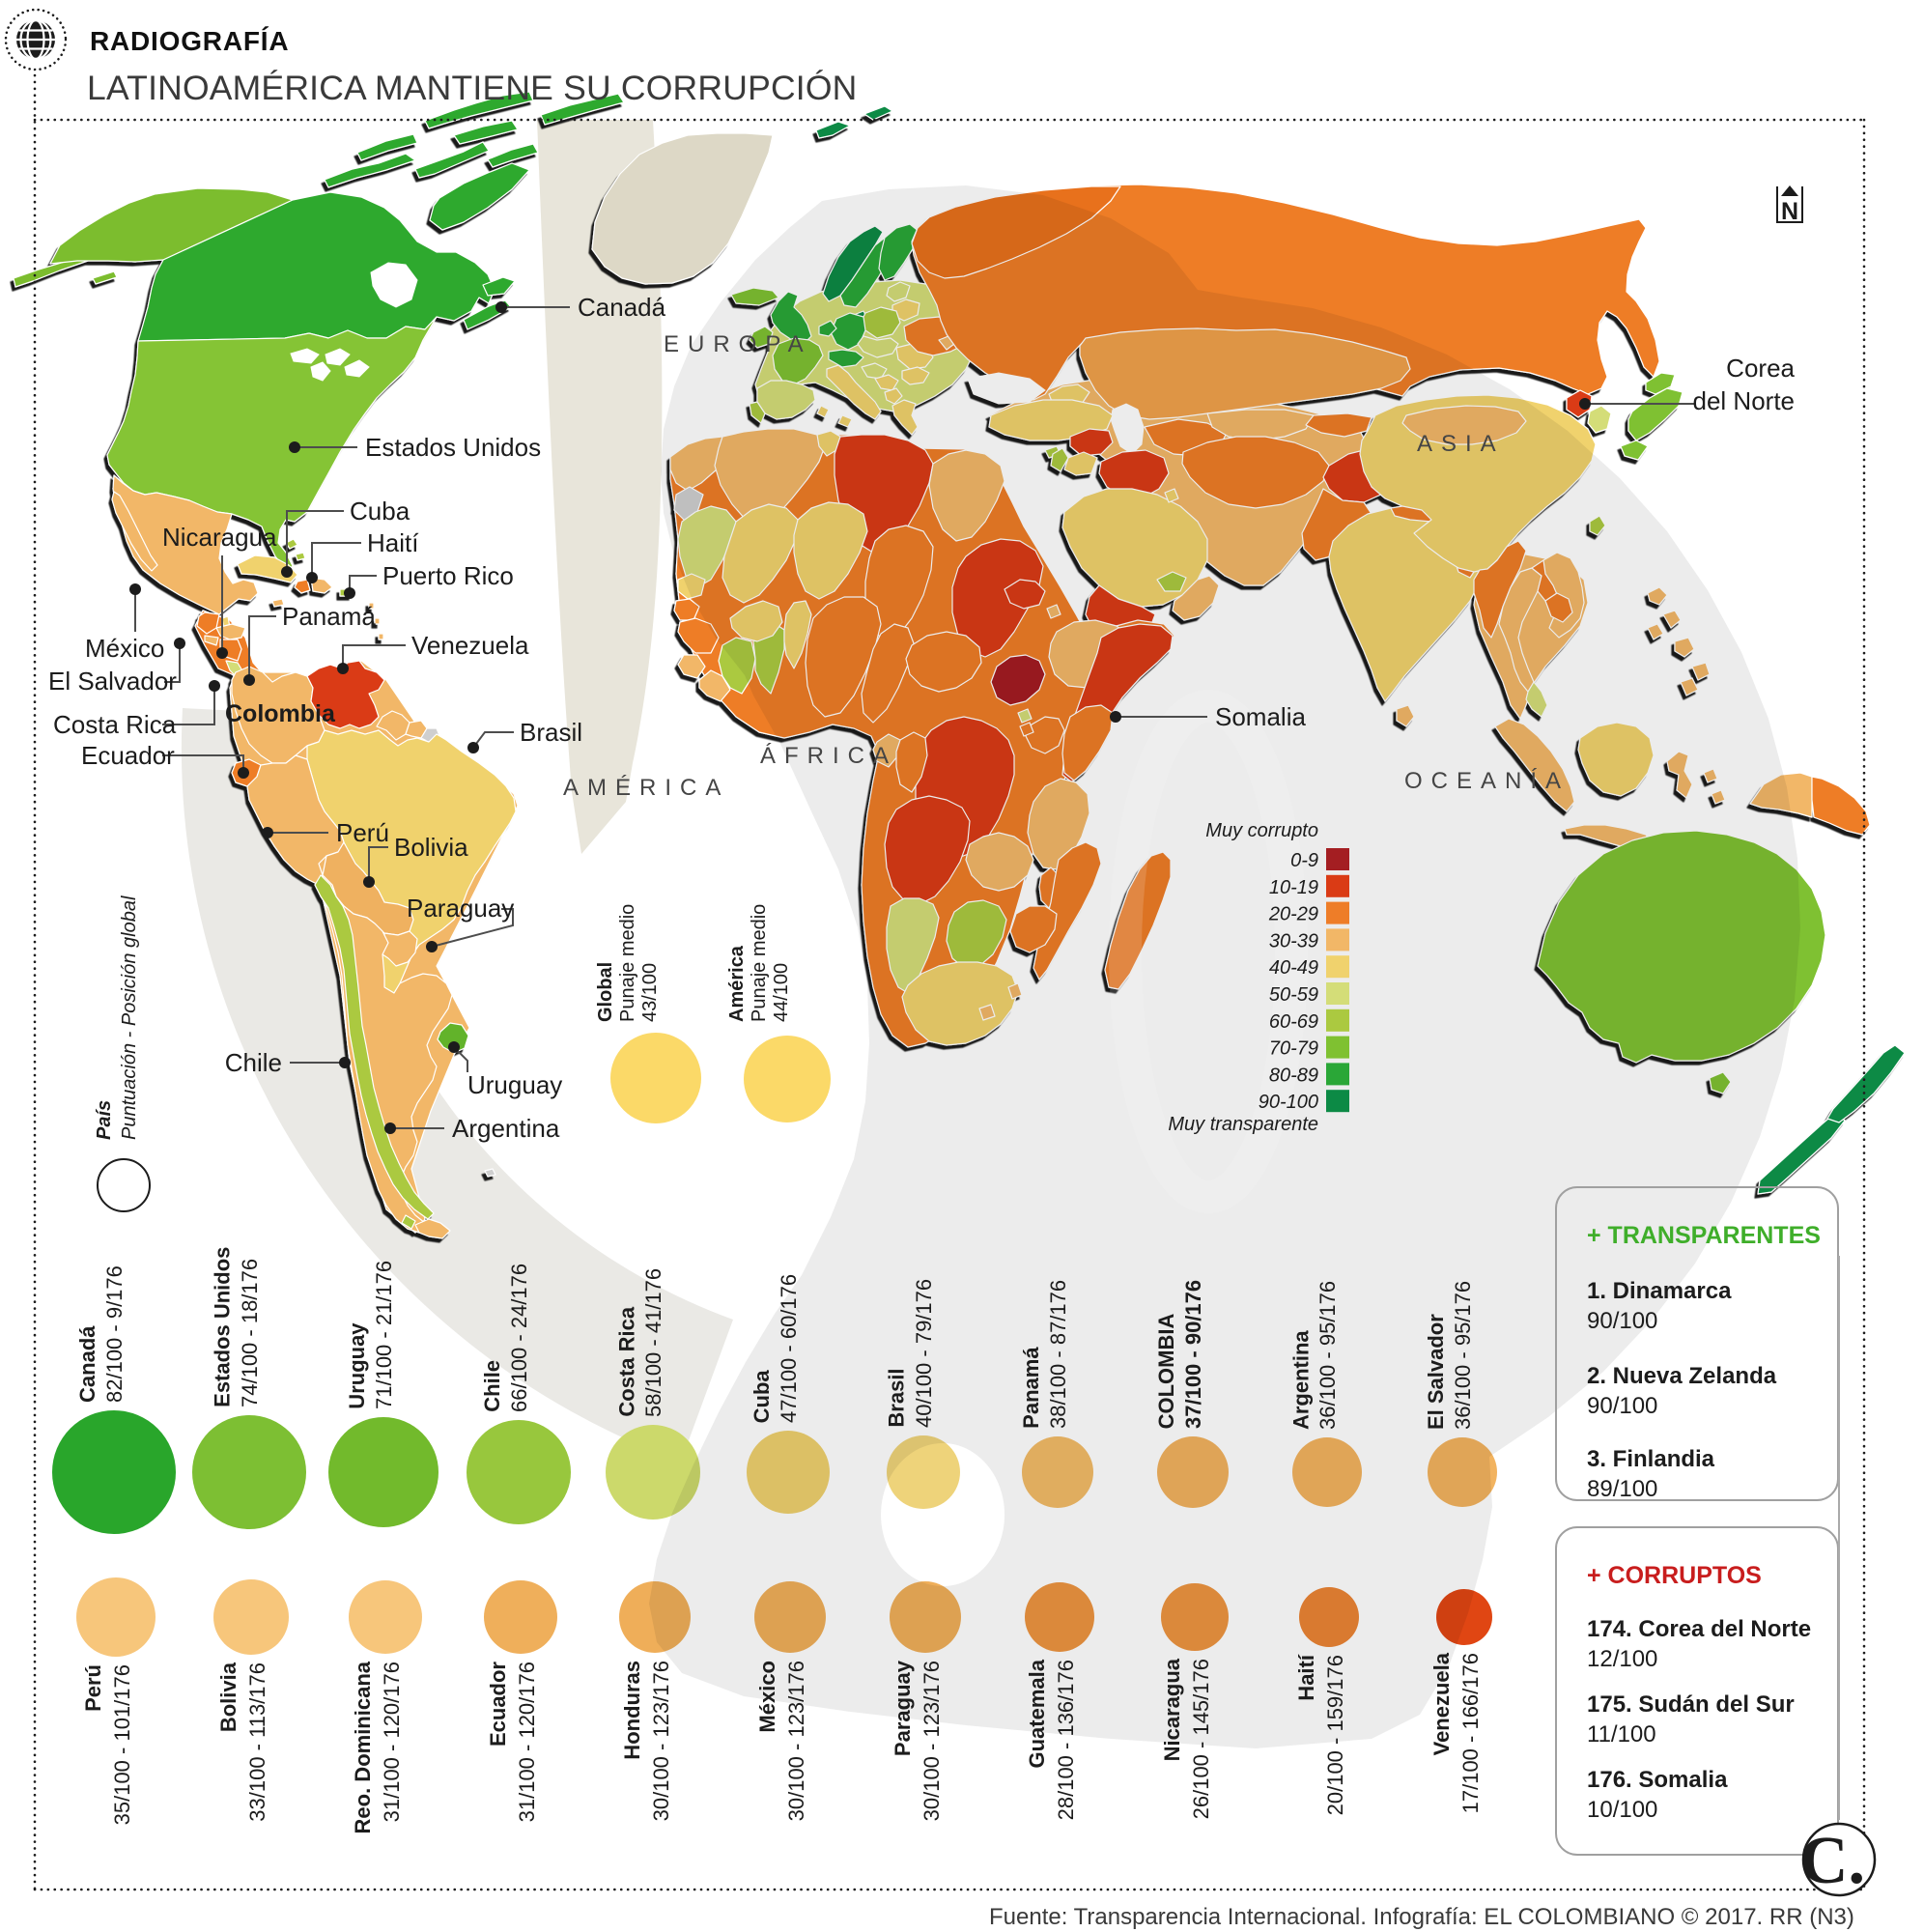  I want to click on svg-text: 58/100 - 41/176, so click(653, 1342).